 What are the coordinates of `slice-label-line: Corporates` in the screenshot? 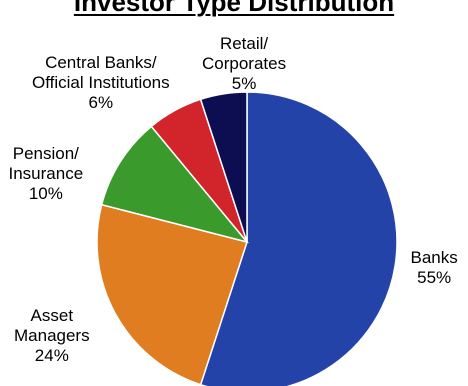 It's located at (244, 63).